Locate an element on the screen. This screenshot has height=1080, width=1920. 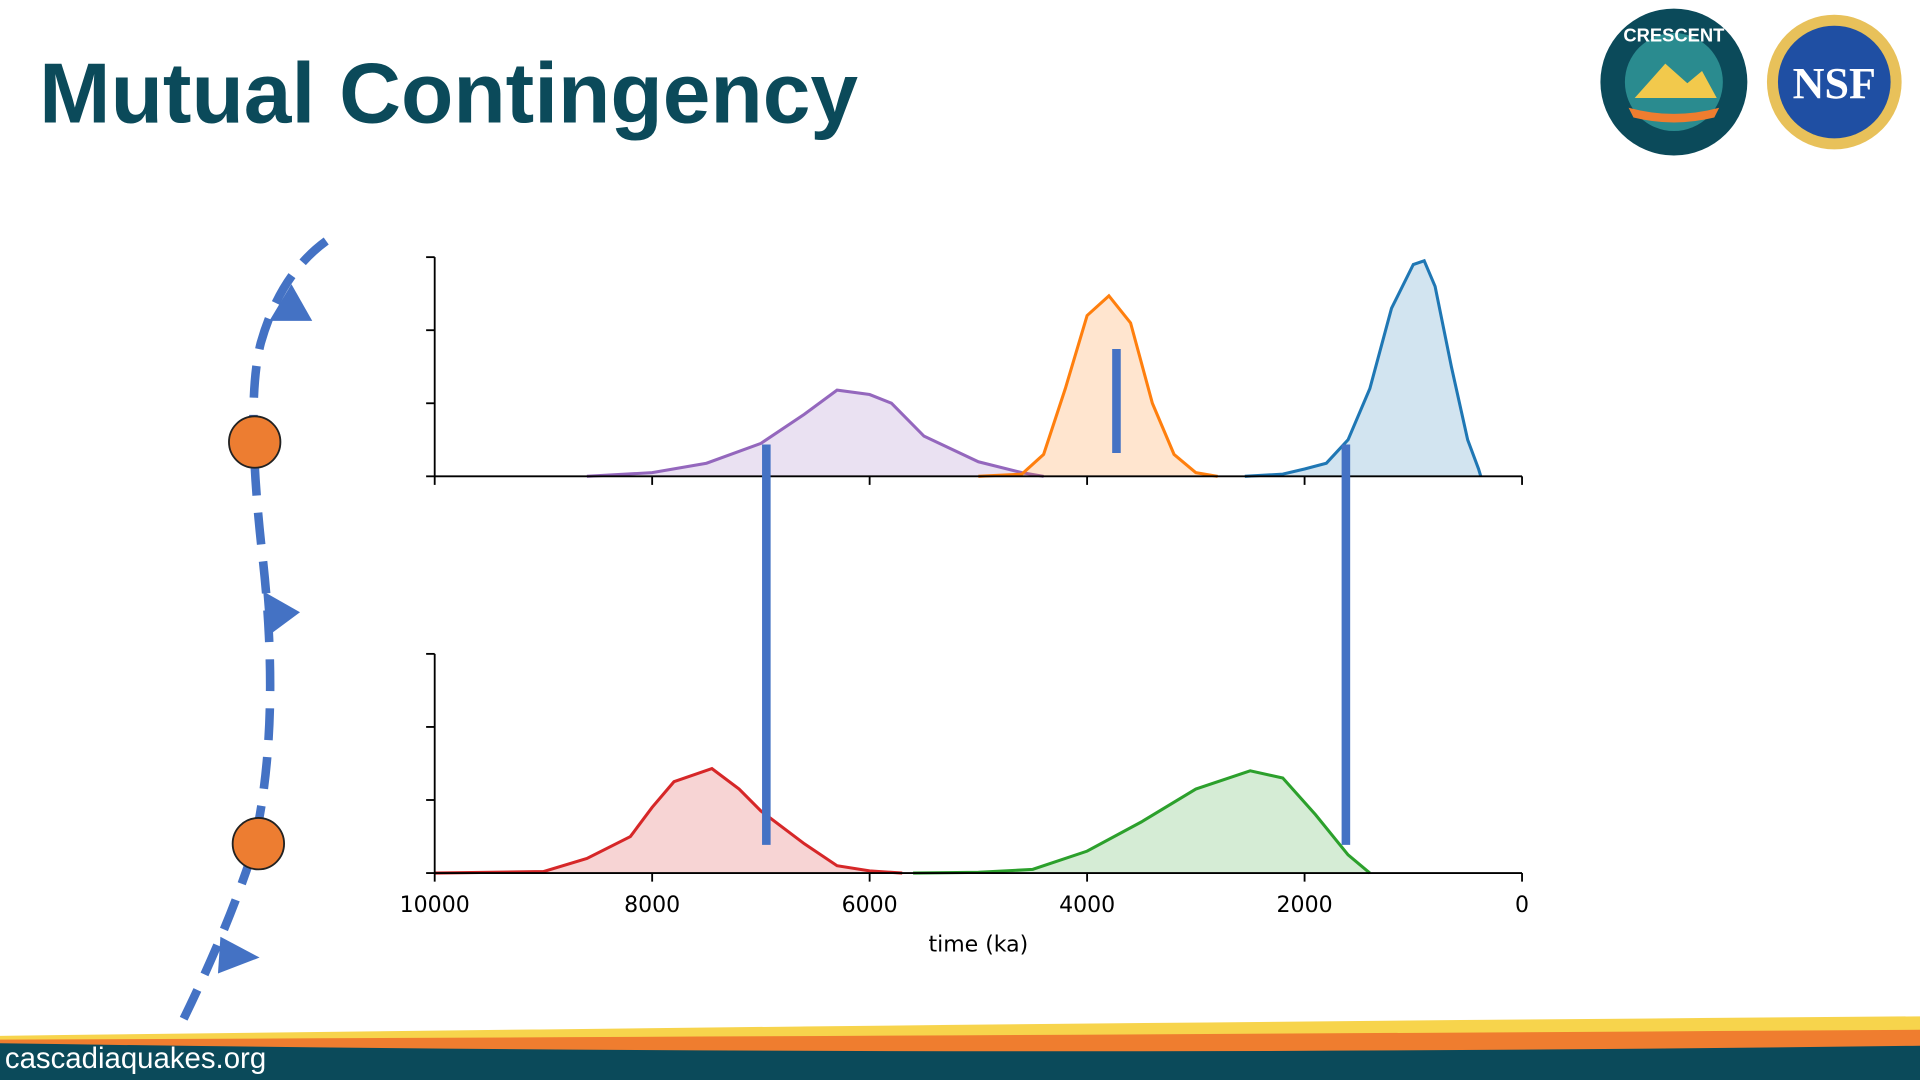
x-axis-label: time (ka) is located at coordinates (978, 944).